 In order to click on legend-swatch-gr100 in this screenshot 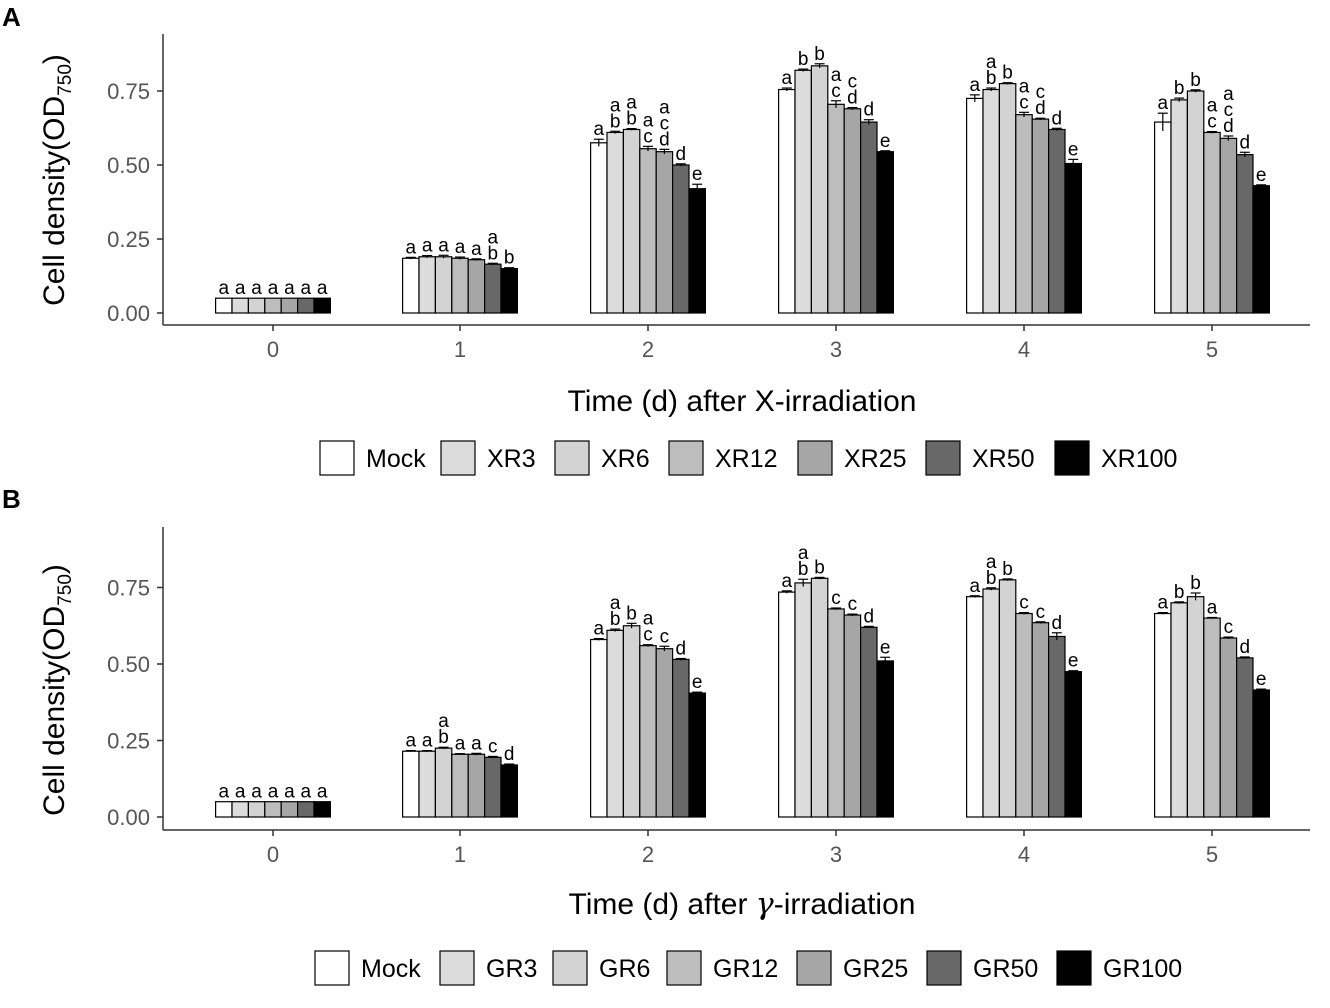, I will do `click(1074, 968)`.